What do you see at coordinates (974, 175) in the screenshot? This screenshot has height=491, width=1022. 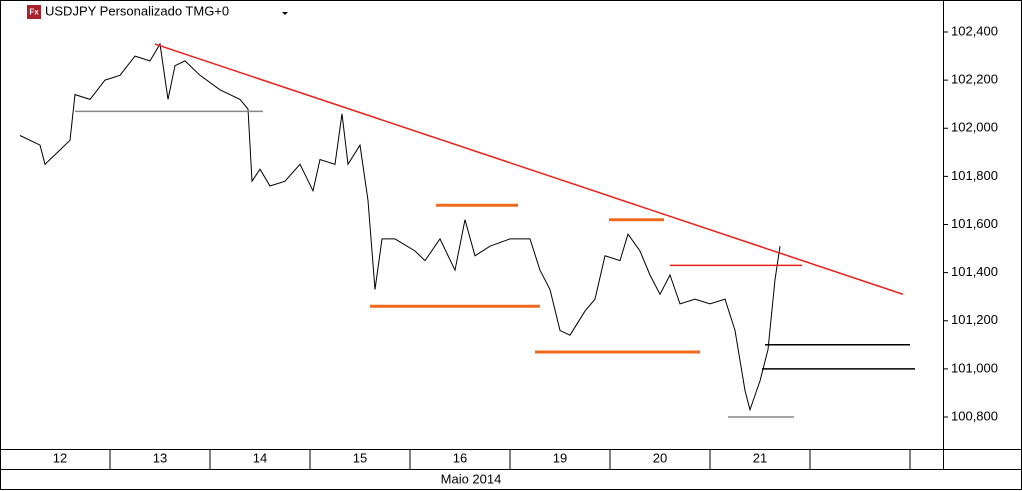 I see `y-tick-label: 101,800` at bounding box center [974, 175].